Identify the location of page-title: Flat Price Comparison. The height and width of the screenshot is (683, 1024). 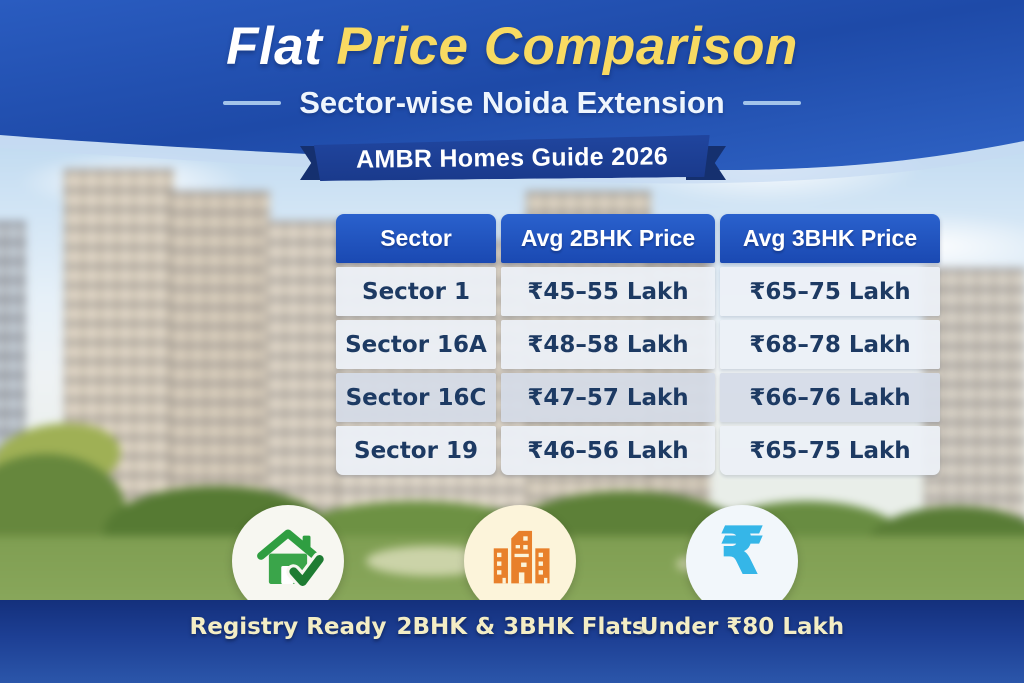
(512, 46).